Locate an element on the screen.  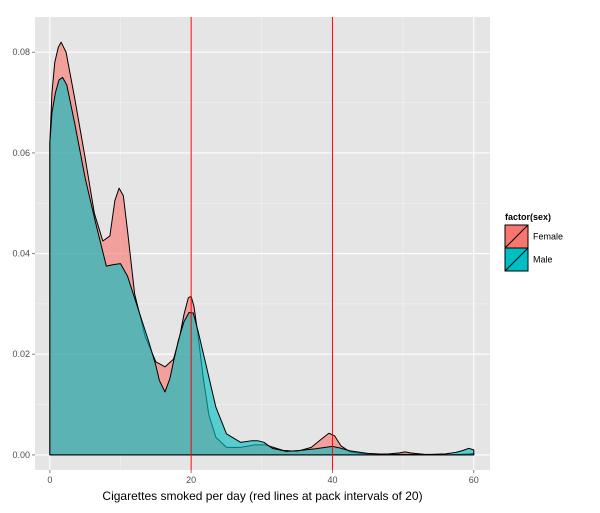
x-tick-label: 0 is located at coordinates (49, 480).